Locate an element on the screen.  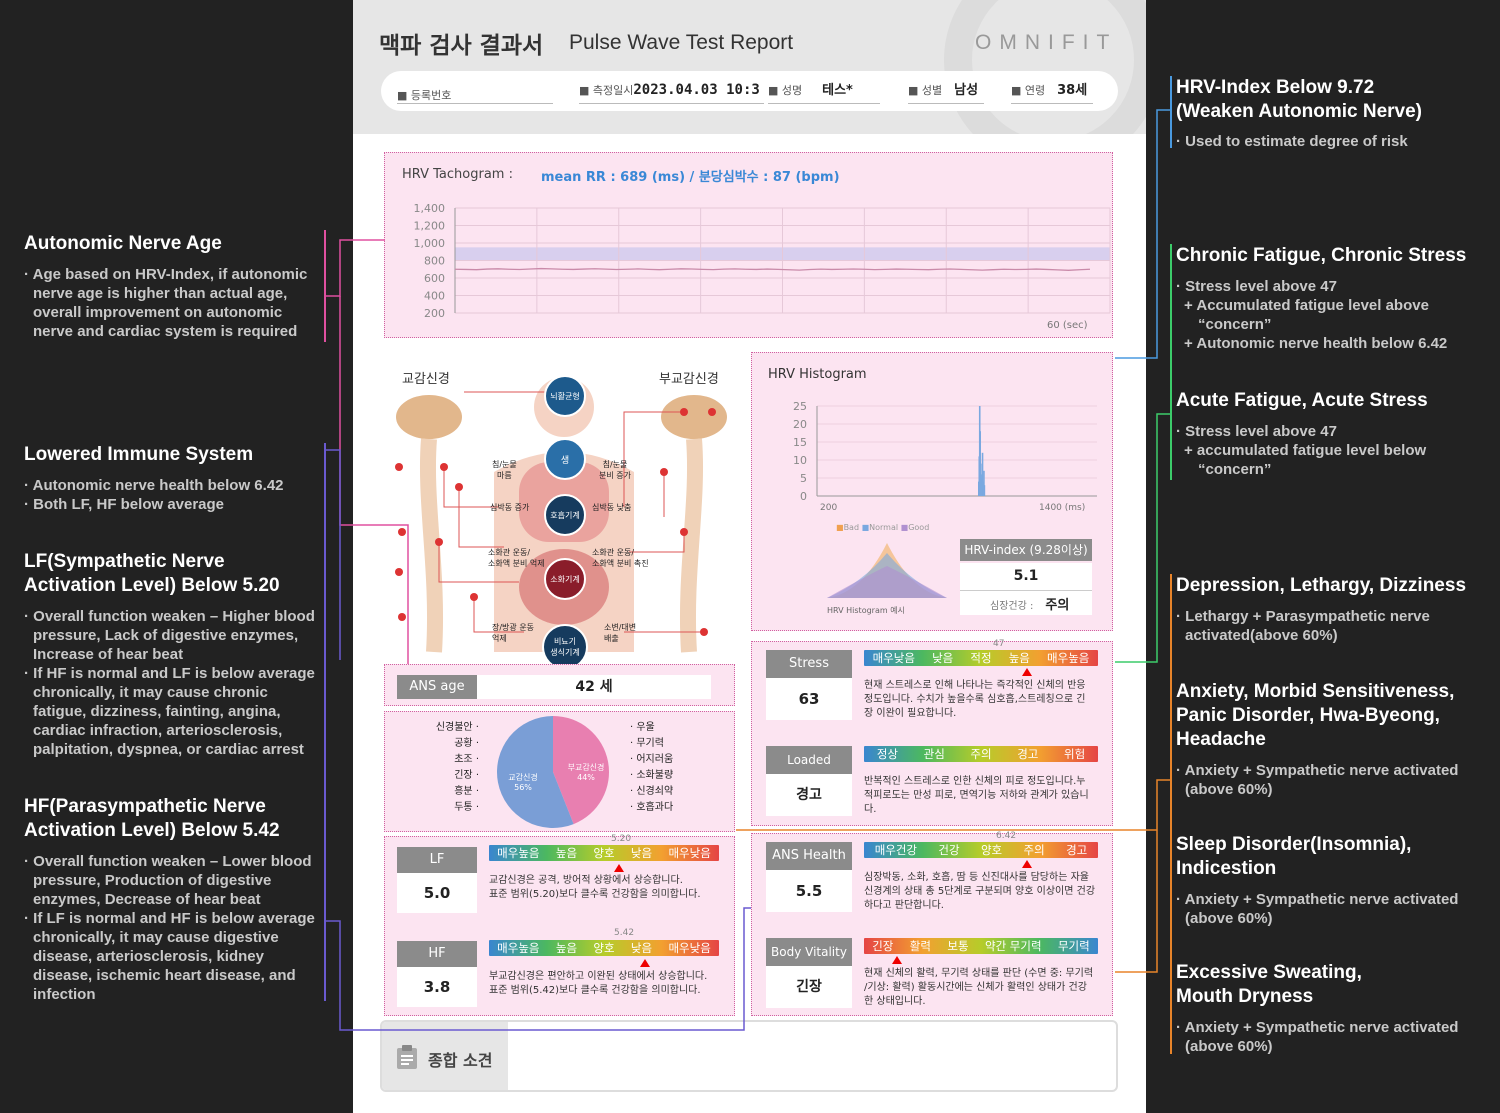
tachogram-xlabel: 60 (sec) is located at coordinates (1067, 325).